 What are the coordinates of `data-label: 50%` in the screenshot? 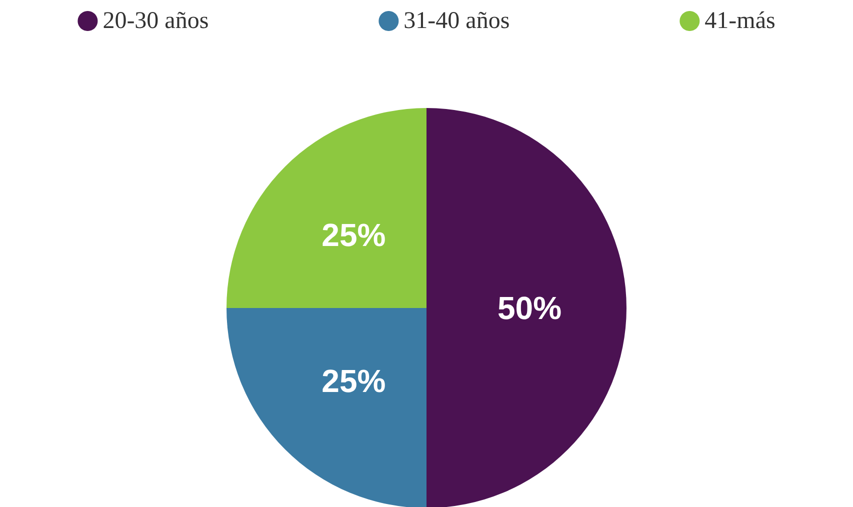 It's located at (529, 308).